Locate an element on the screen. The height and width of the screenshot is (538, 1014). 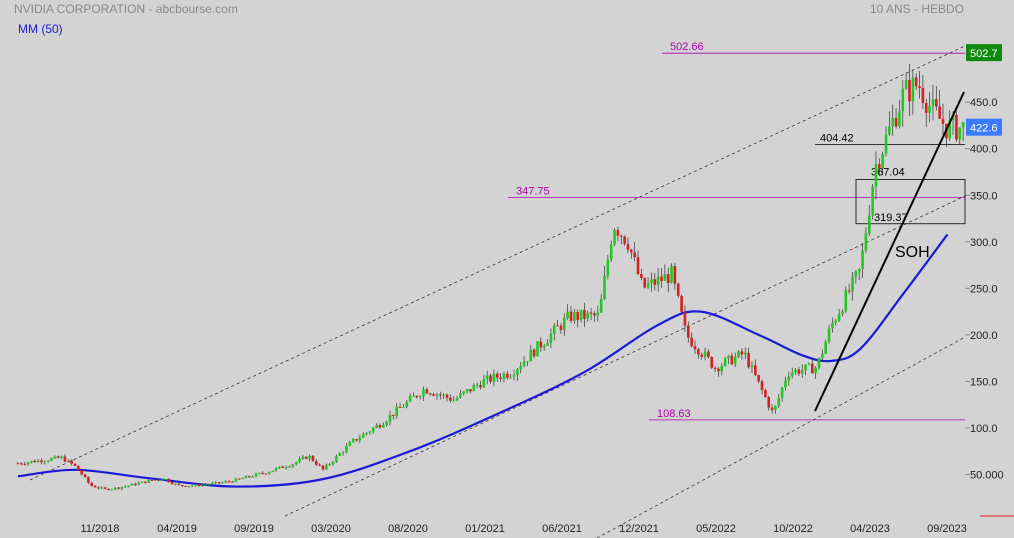
y-tick-label: 250.0 is located at coordinates (984, 289).